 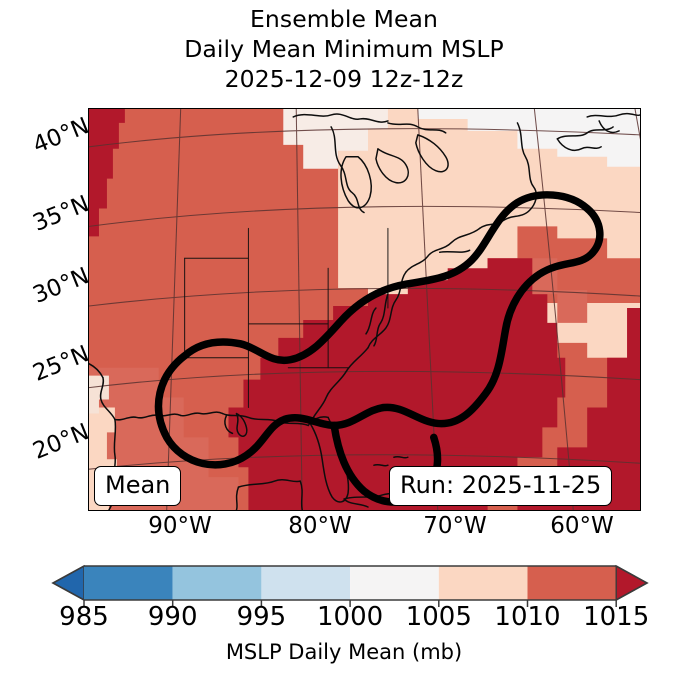 What do you see at coordinates (455, 526) in the screenshot?
I see `lon-label-70w: 70°W` at bounding box center [455, 526].